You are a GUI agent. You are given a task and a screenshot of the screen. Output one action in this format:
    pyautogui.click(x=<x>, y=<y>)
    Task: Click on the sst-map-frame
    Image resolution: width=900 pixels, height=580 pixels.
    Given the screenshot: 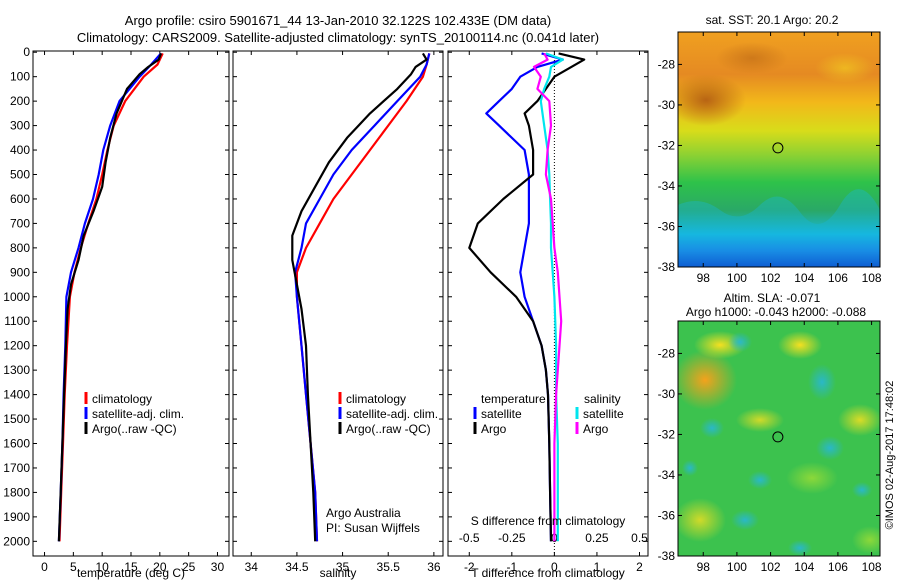 What is the action you would take?
    pyautogui.click(x=779, y=149)
    